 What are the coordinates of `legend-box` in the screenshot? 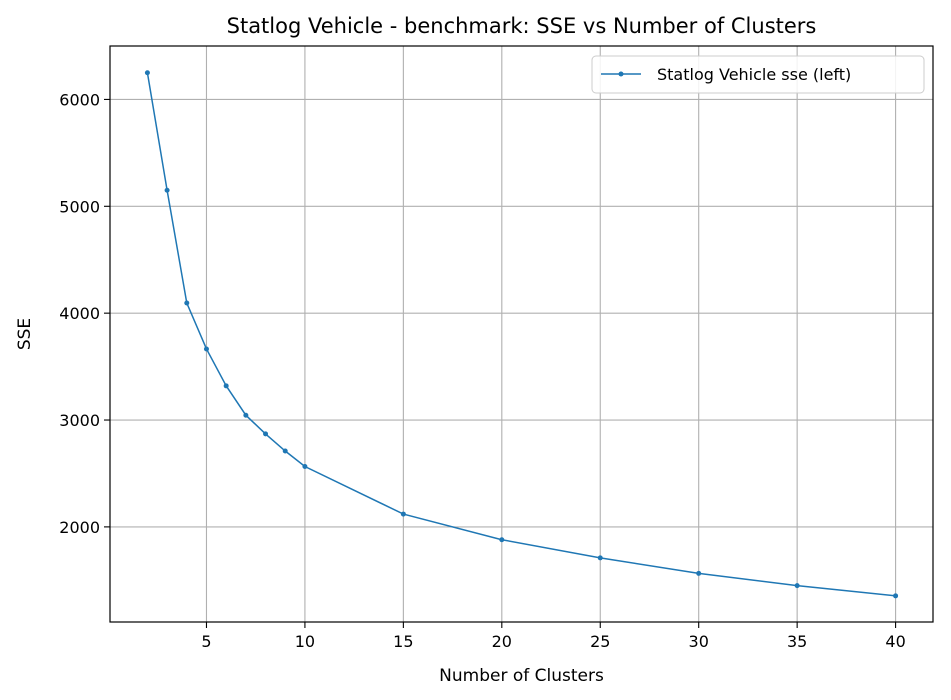 It's located at (758, 74).